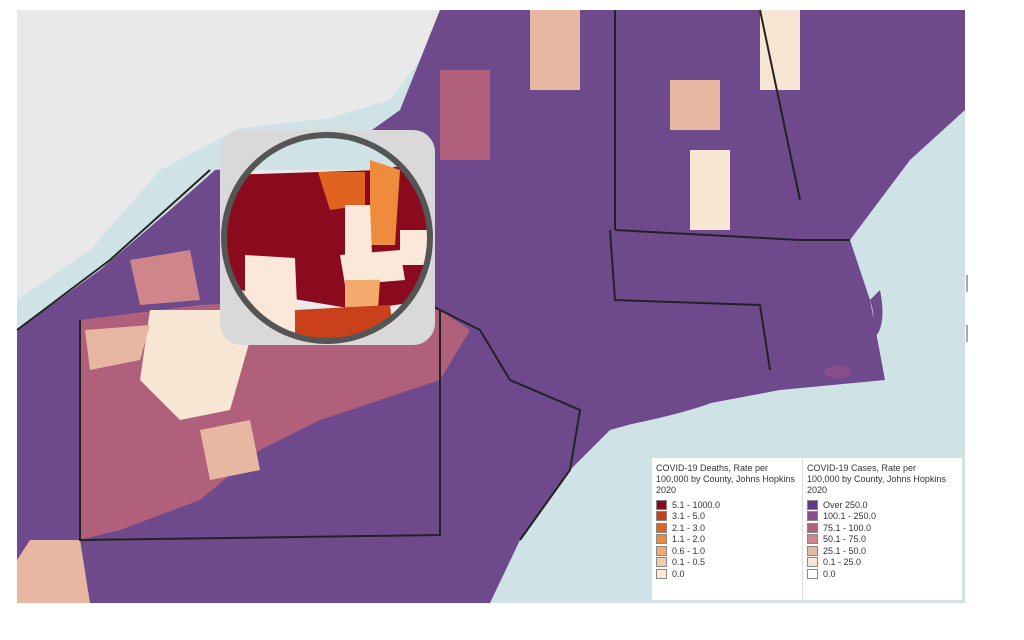  I want to click on legend-item: 2.1 - 3.0, so click(727, 528).